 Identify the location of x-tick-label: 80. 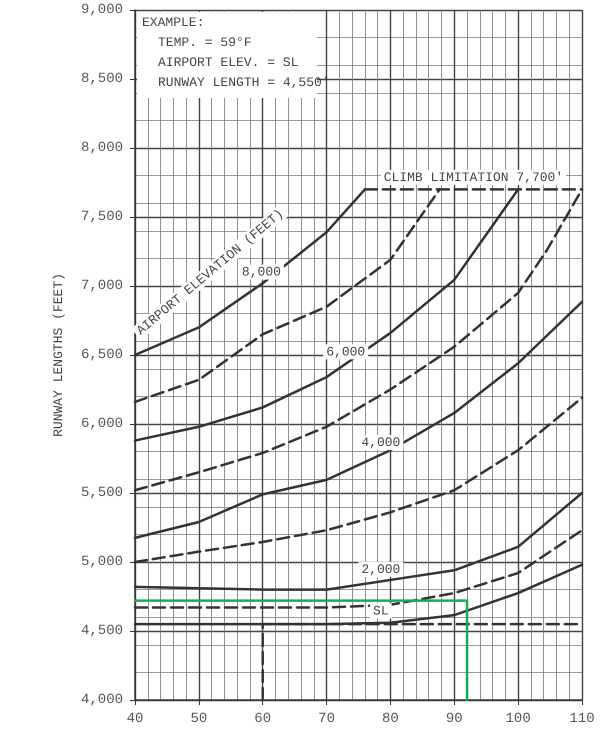
(390, 719).